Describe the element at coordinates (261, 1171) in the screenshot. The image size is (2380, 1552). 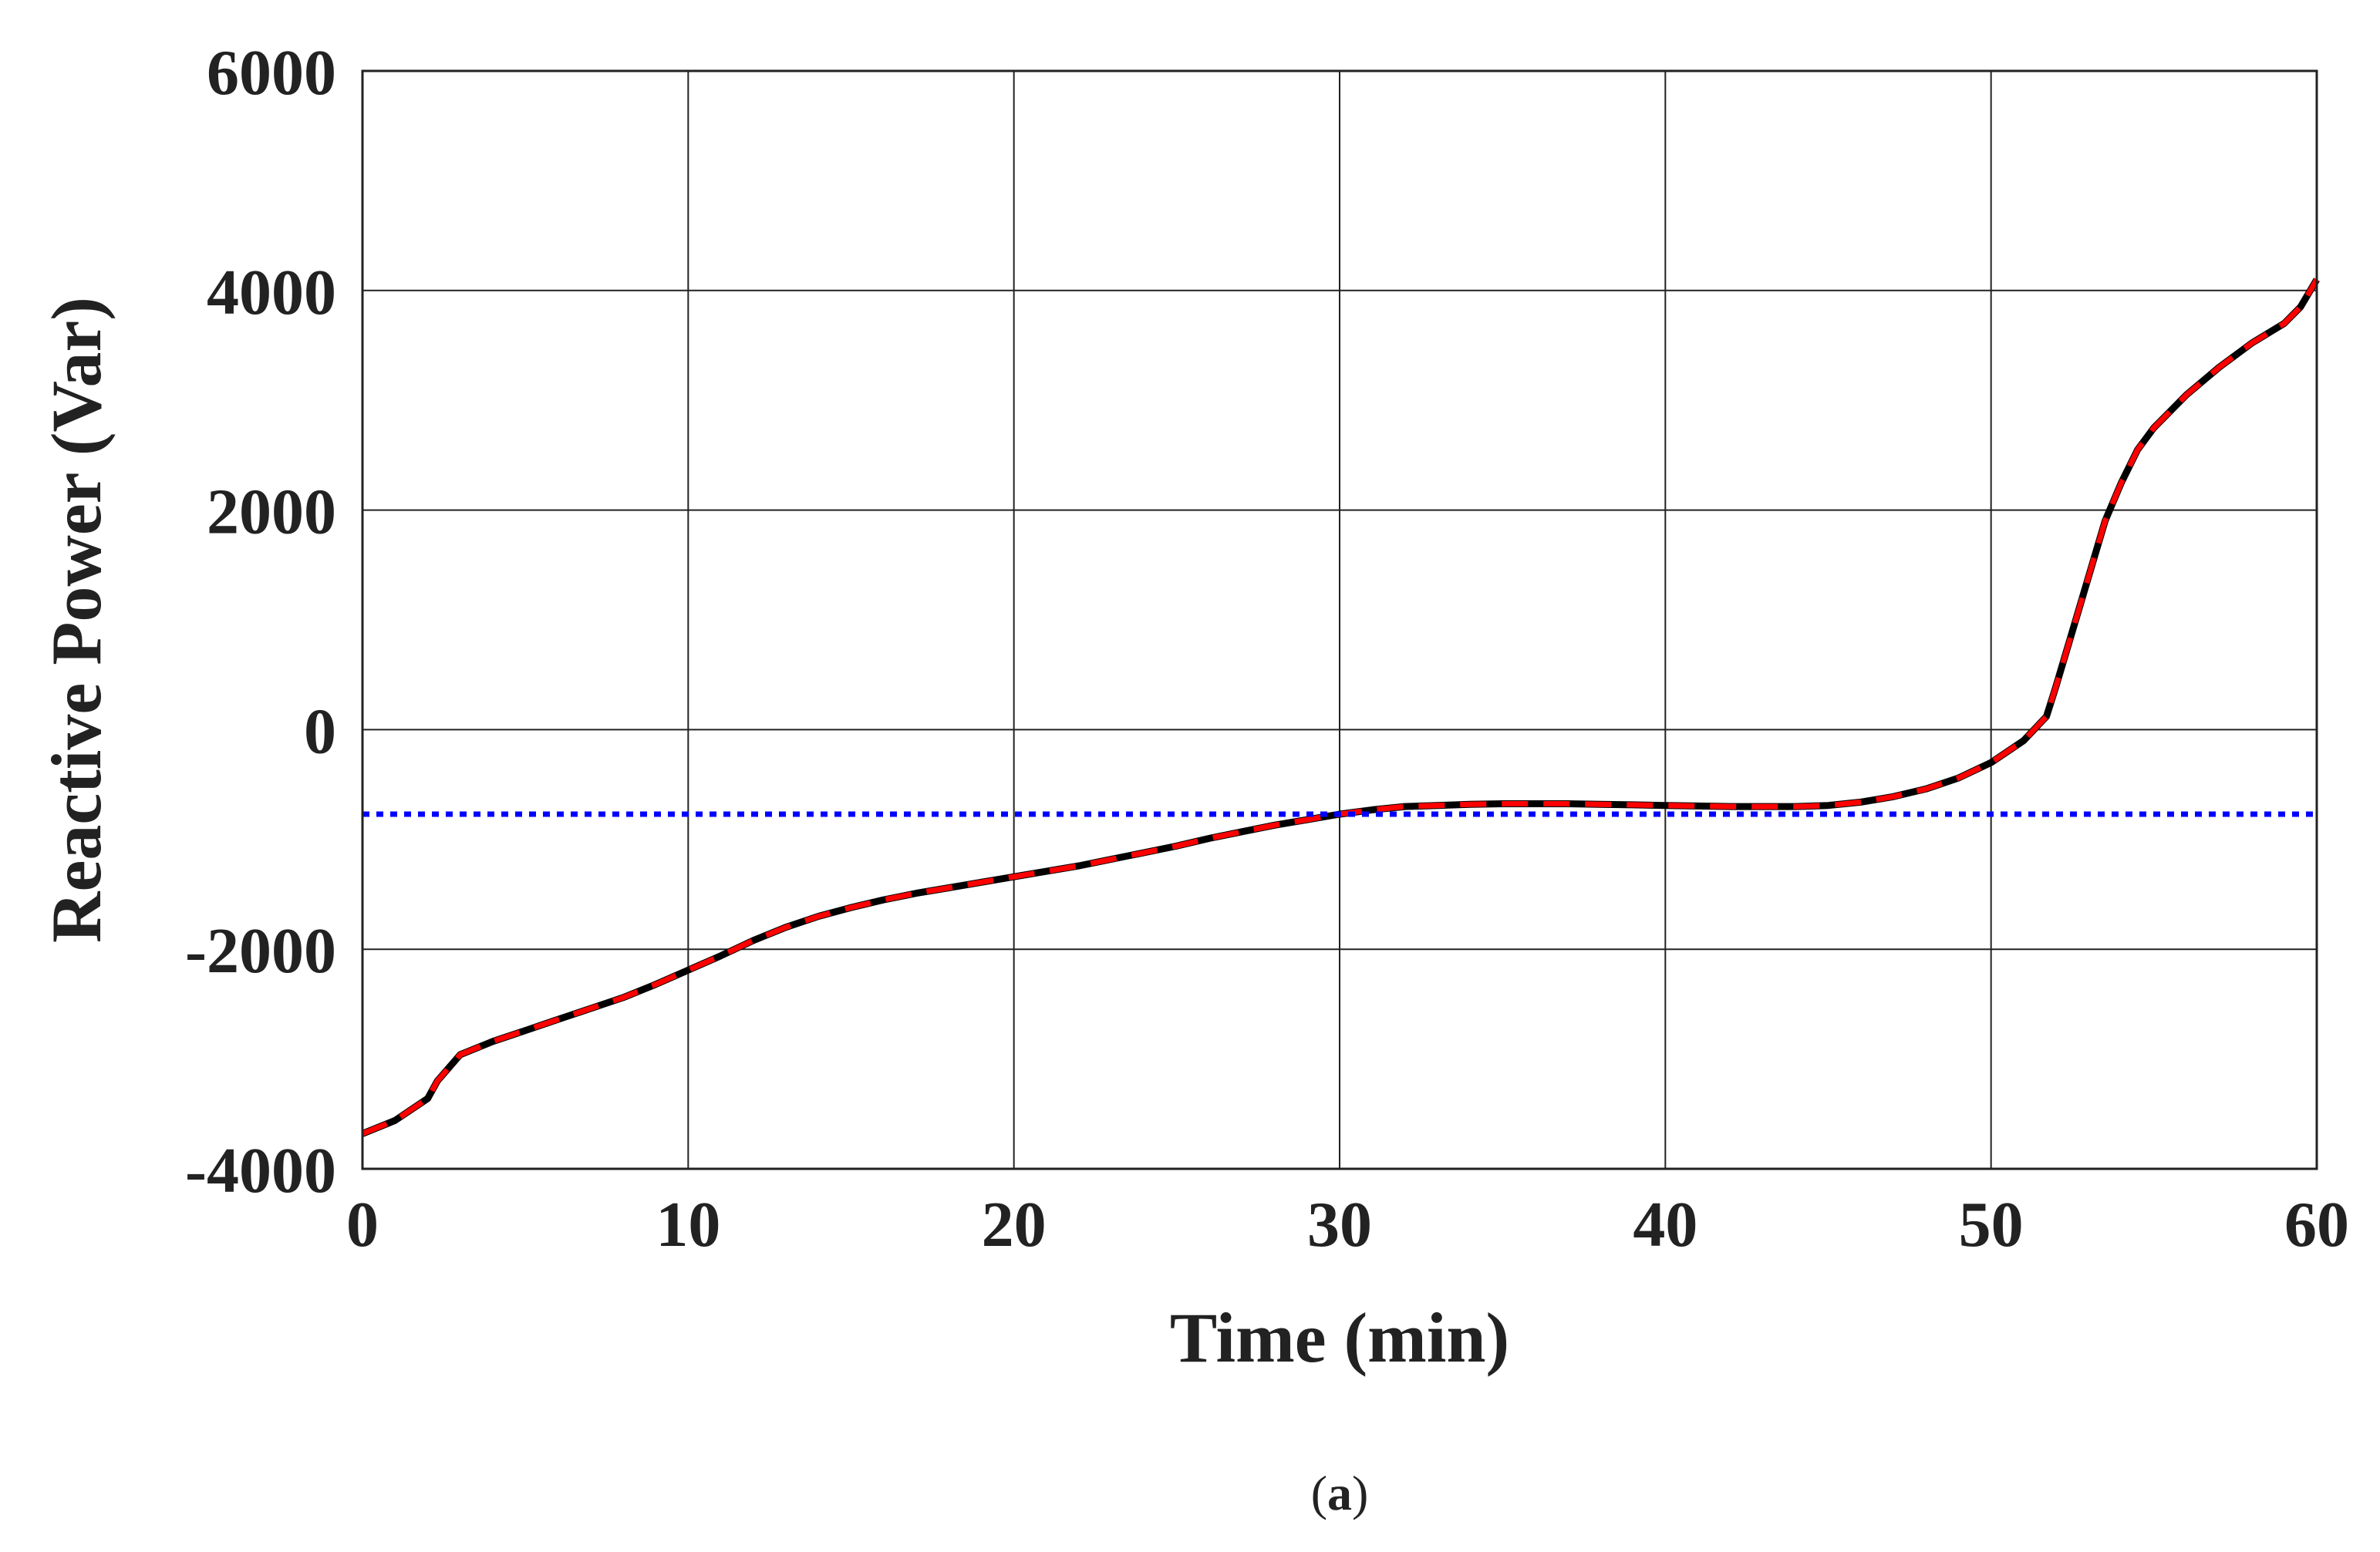
I see `y-tick-label: -4000` at that location.